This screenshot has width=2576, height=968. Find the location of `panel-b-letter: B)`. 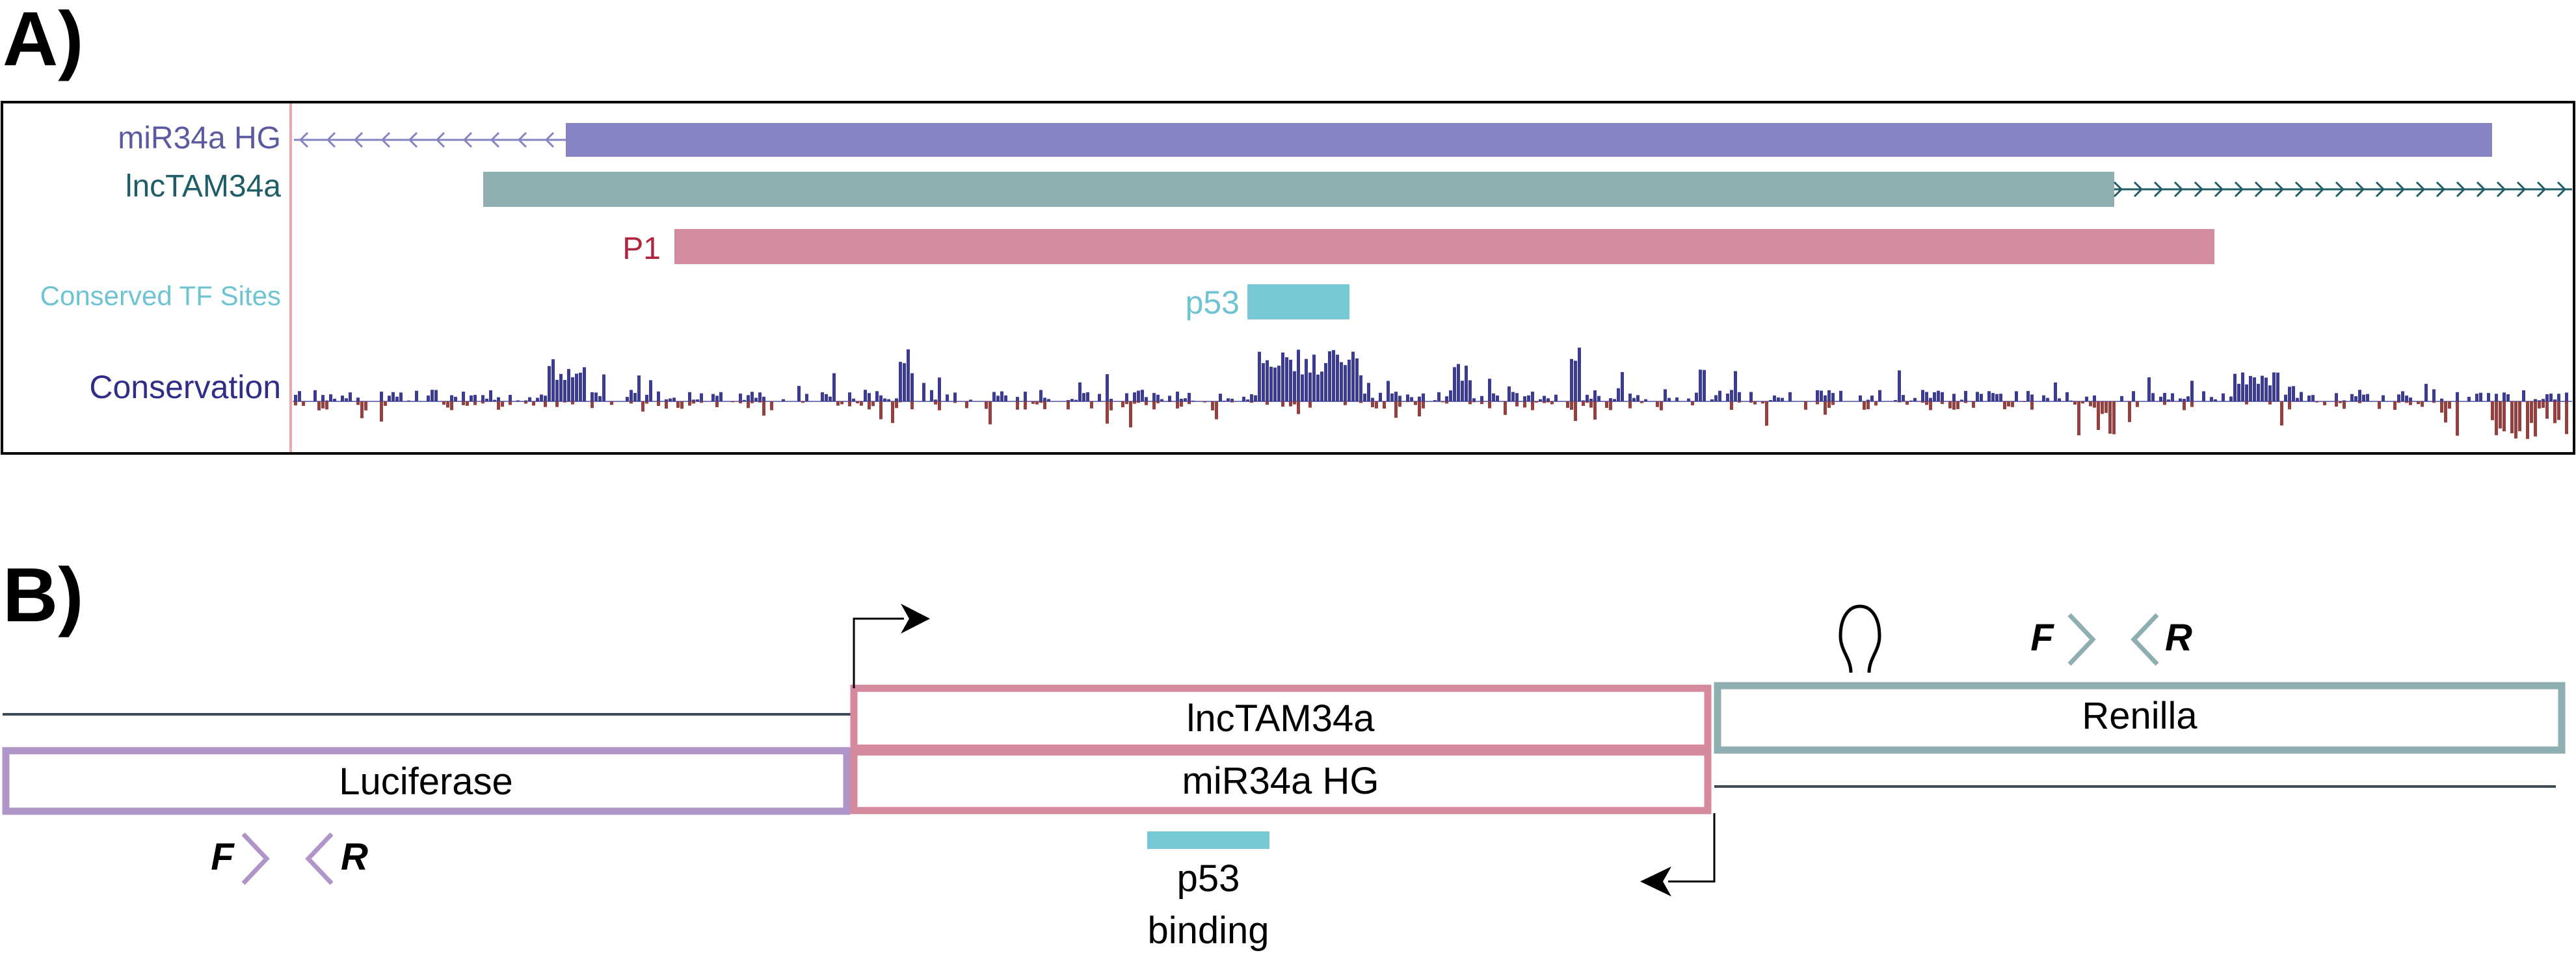

panel-b-letter: B) is located at coordinates (43, 595).